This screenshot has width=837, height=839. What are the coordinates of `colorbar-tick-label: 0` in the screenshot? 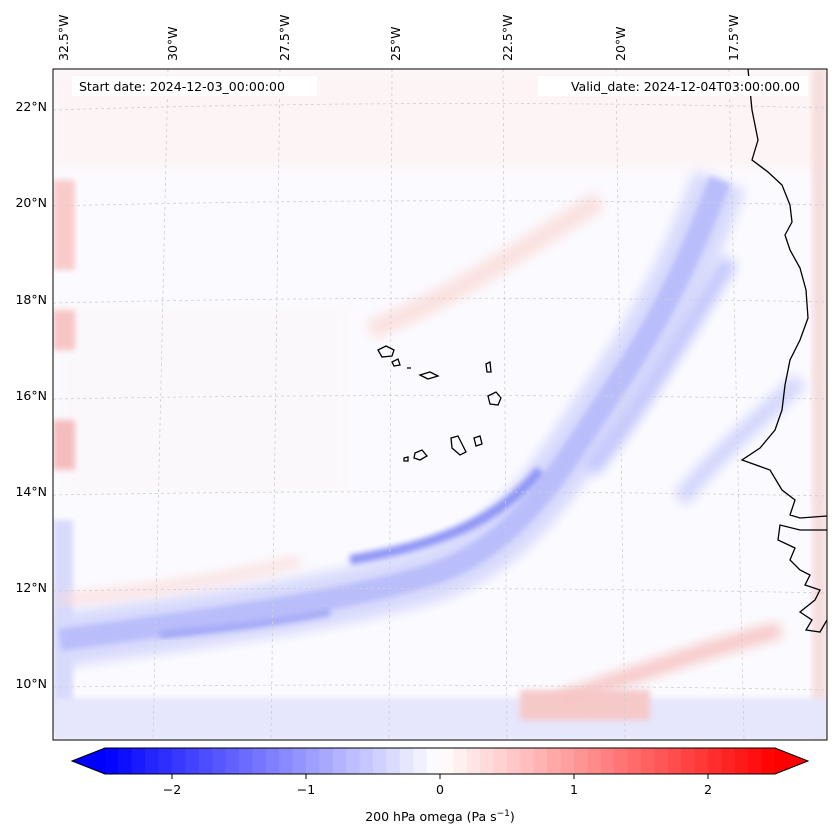 It's located at (440, 789).